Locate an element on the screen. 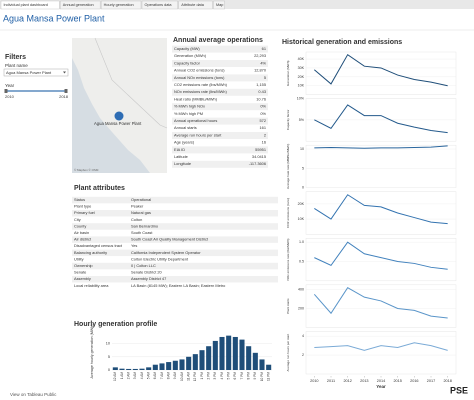  row-key: Age (years) is located at coordinates (184, 142).